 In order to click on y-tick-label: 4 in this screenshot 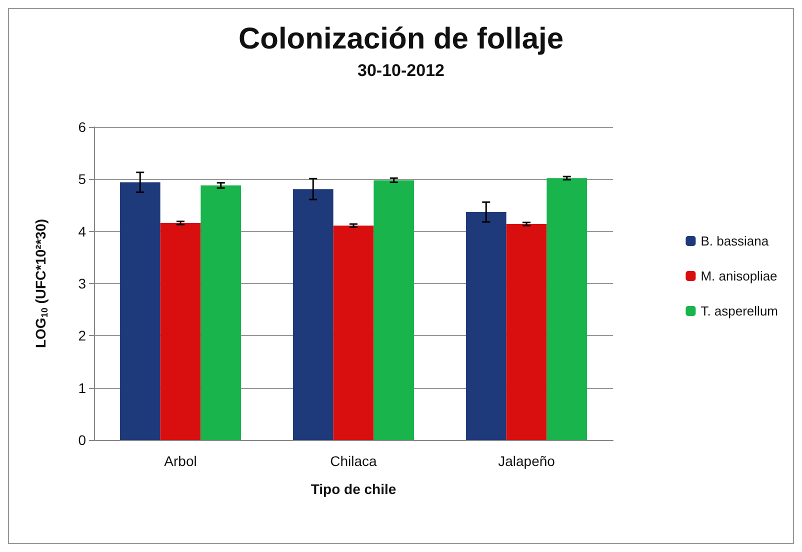, I will do `click(82, 231)`.